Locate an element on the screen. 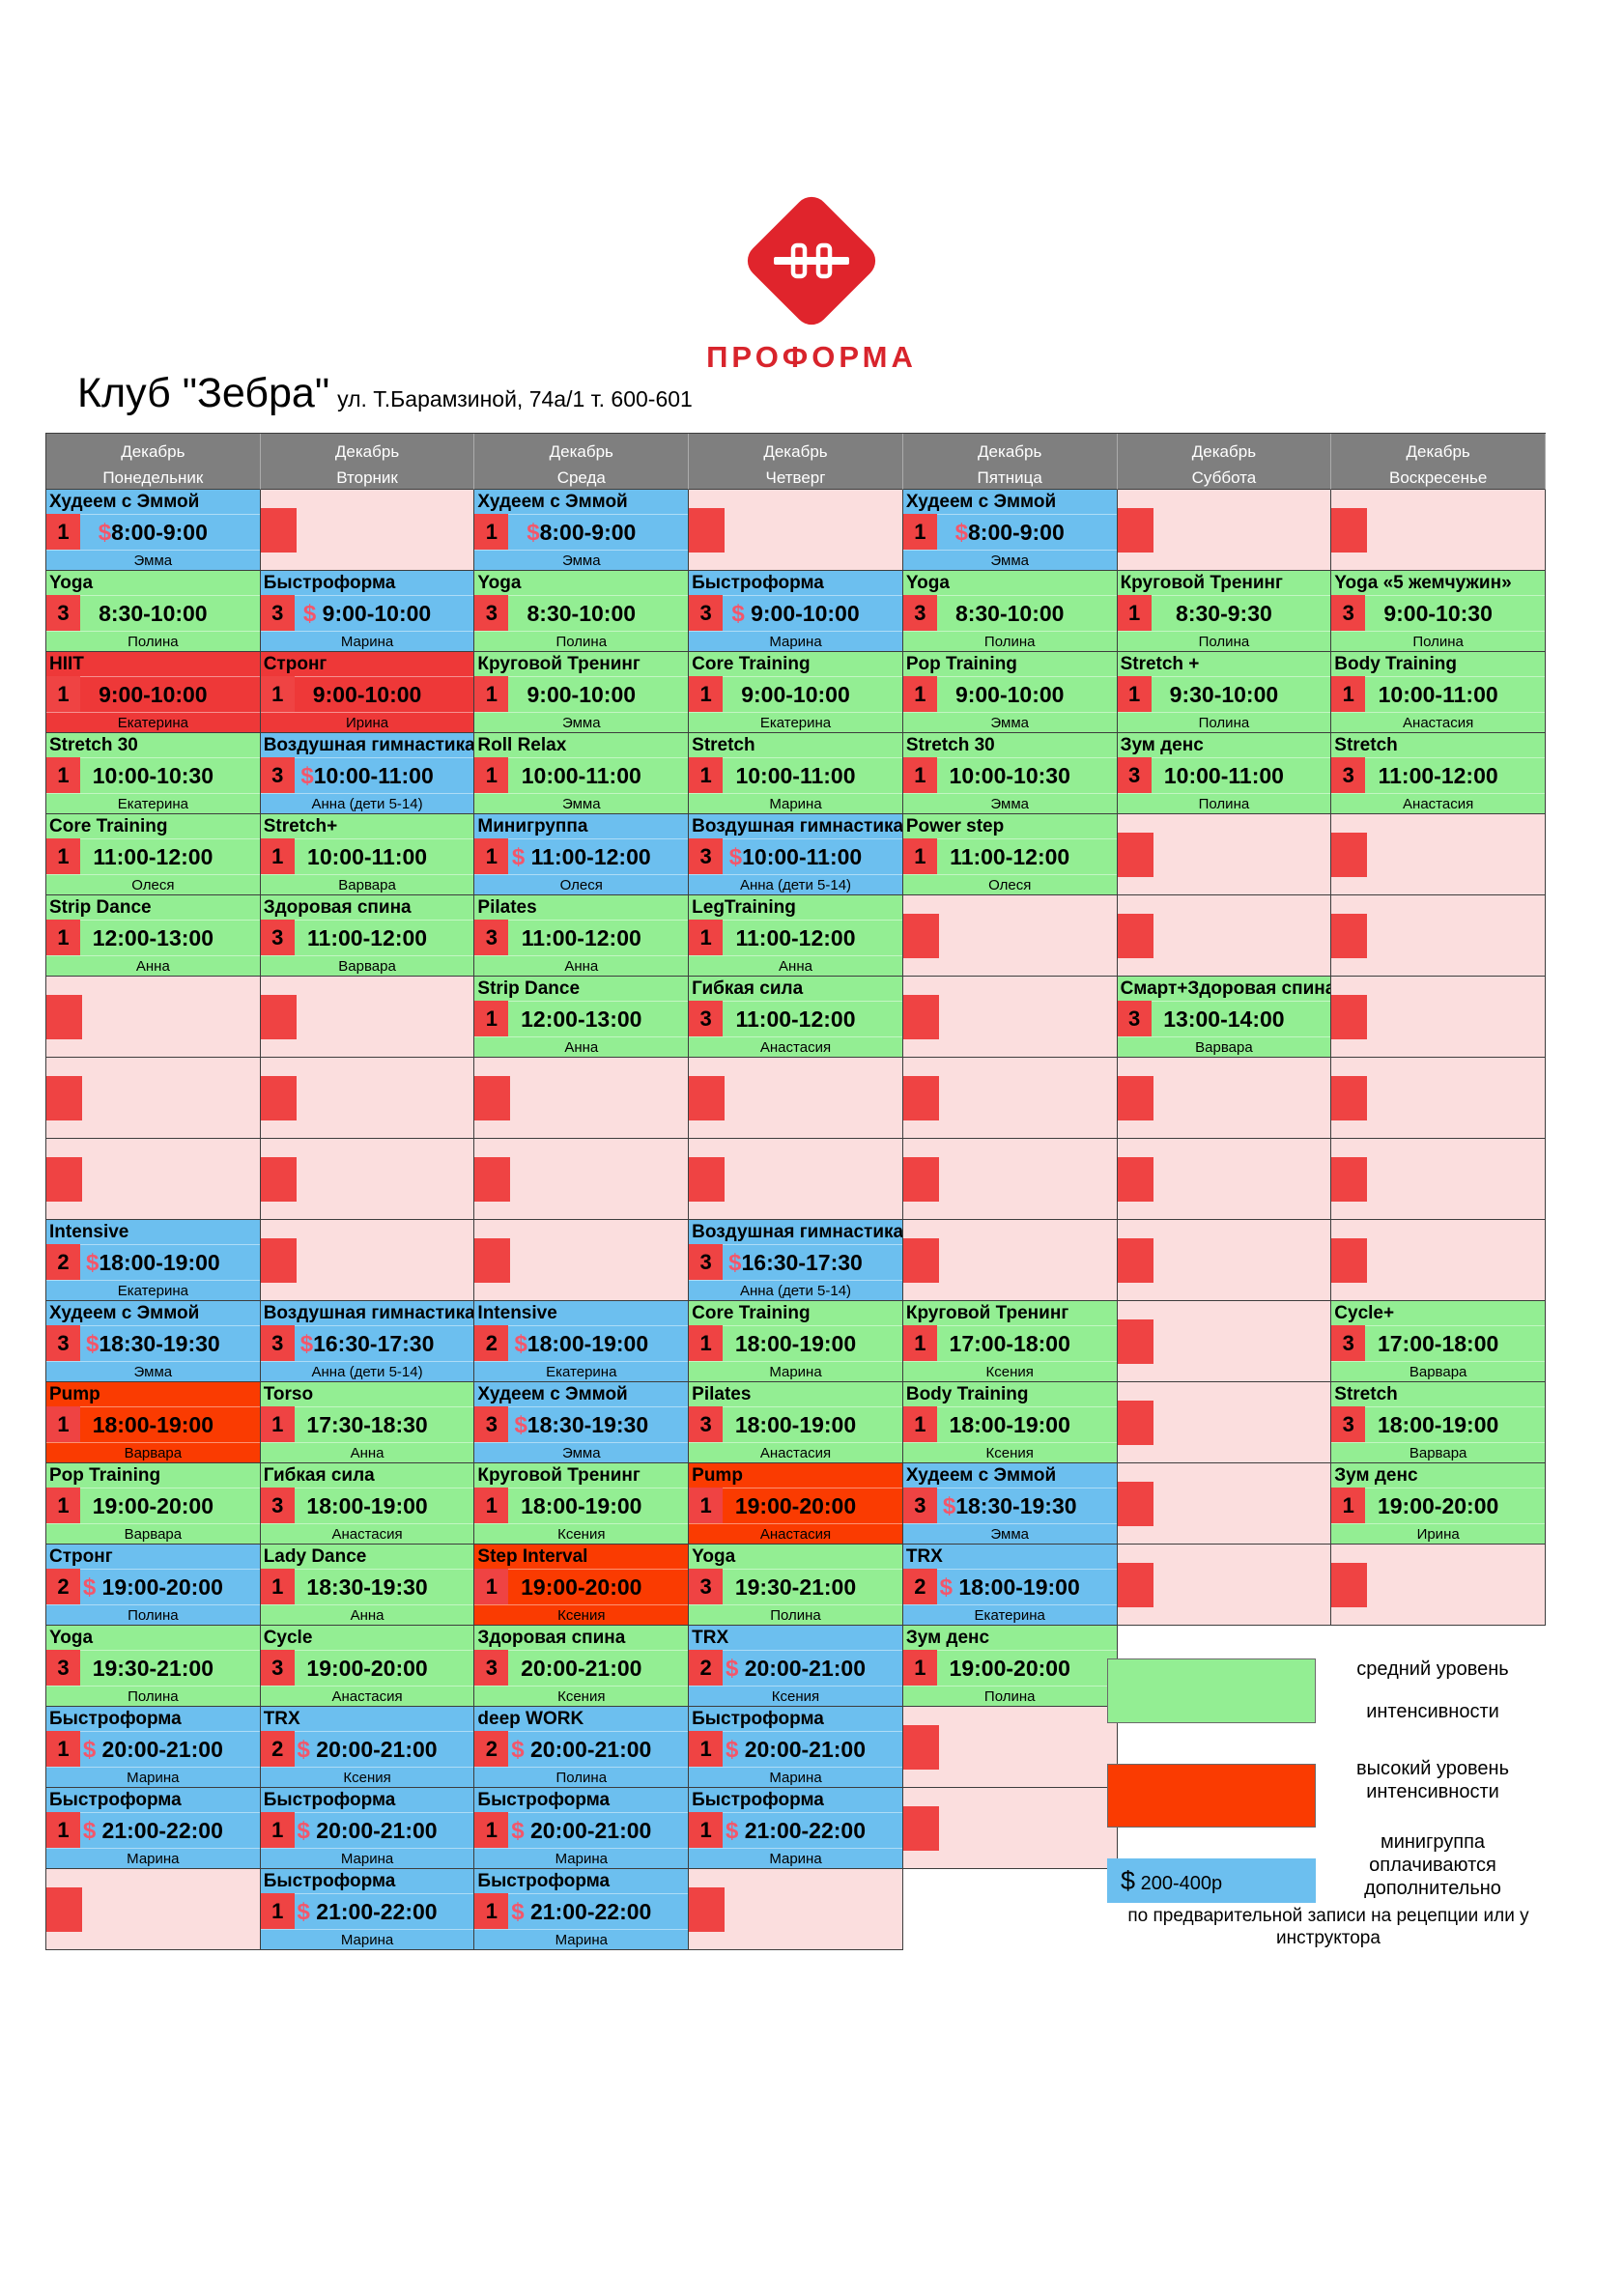 This screenshot has width=1623, height=2296. medium-intensity-swatch is located at coordinates (1211, 1690).